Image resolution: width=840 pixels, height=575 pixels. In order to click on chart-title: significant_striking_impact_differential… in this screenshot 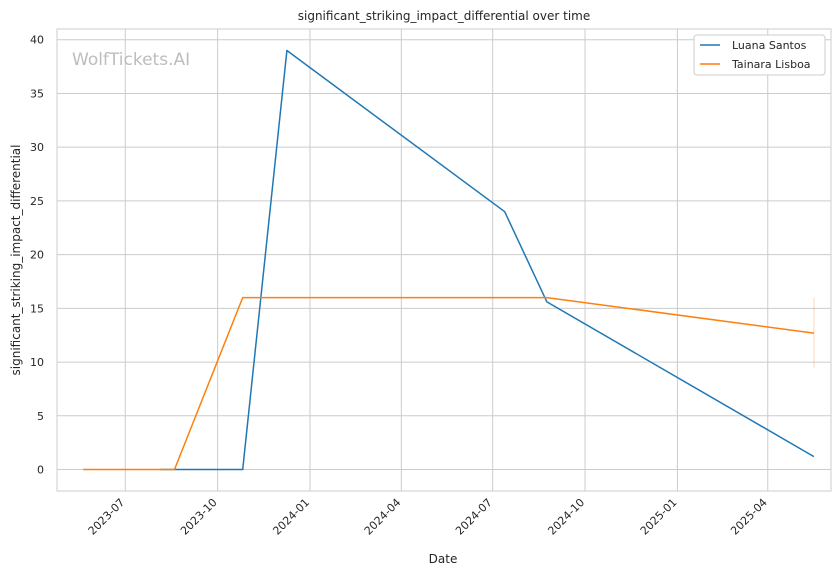, I will do `click(444, 16)`.